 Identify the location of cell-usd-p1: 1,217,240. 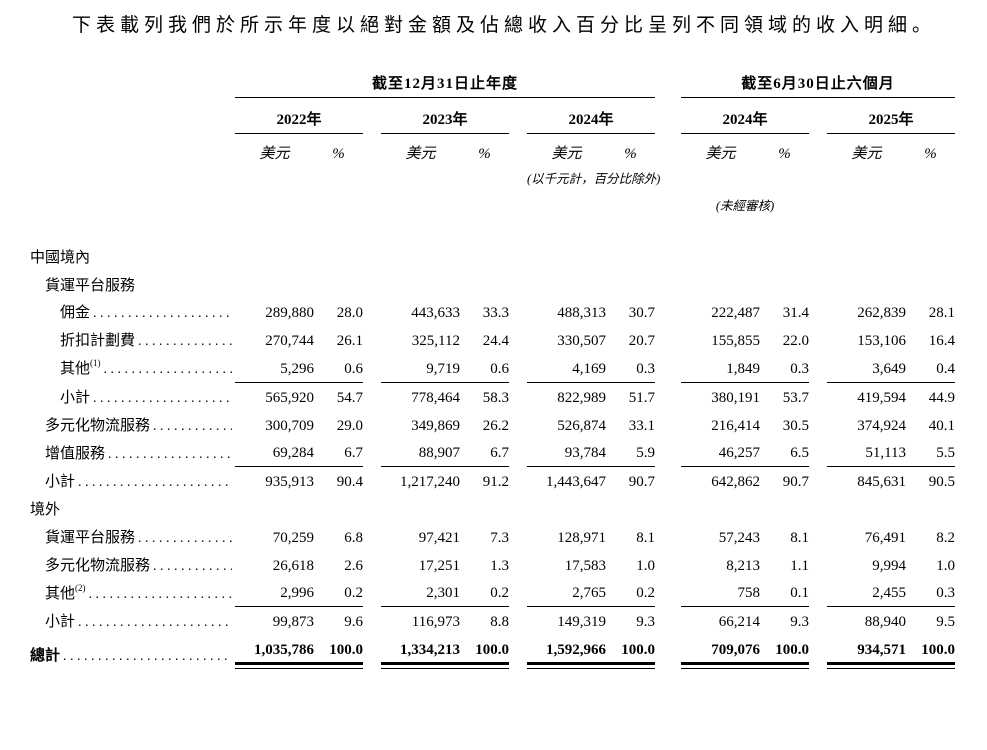
(430, 482).